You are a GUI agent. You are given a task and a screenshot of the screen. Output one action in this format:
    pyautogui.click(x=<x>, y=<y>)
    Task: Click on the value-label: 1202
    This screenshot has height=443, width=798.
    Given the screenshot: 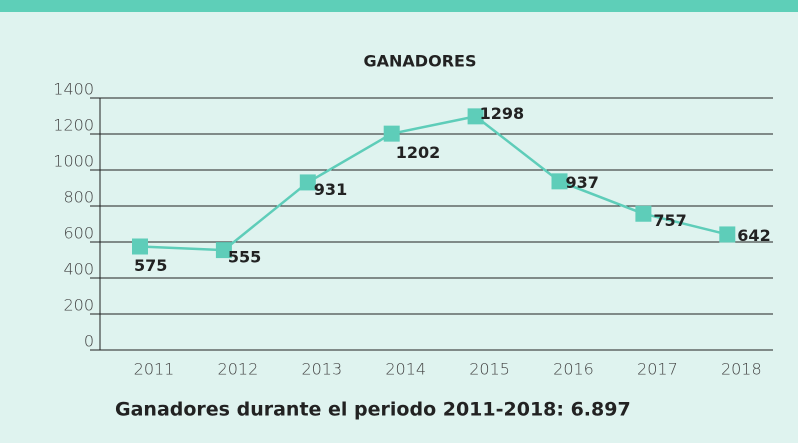 What is the action you would take?
    pyautogui.click(x=418, y=152)
    